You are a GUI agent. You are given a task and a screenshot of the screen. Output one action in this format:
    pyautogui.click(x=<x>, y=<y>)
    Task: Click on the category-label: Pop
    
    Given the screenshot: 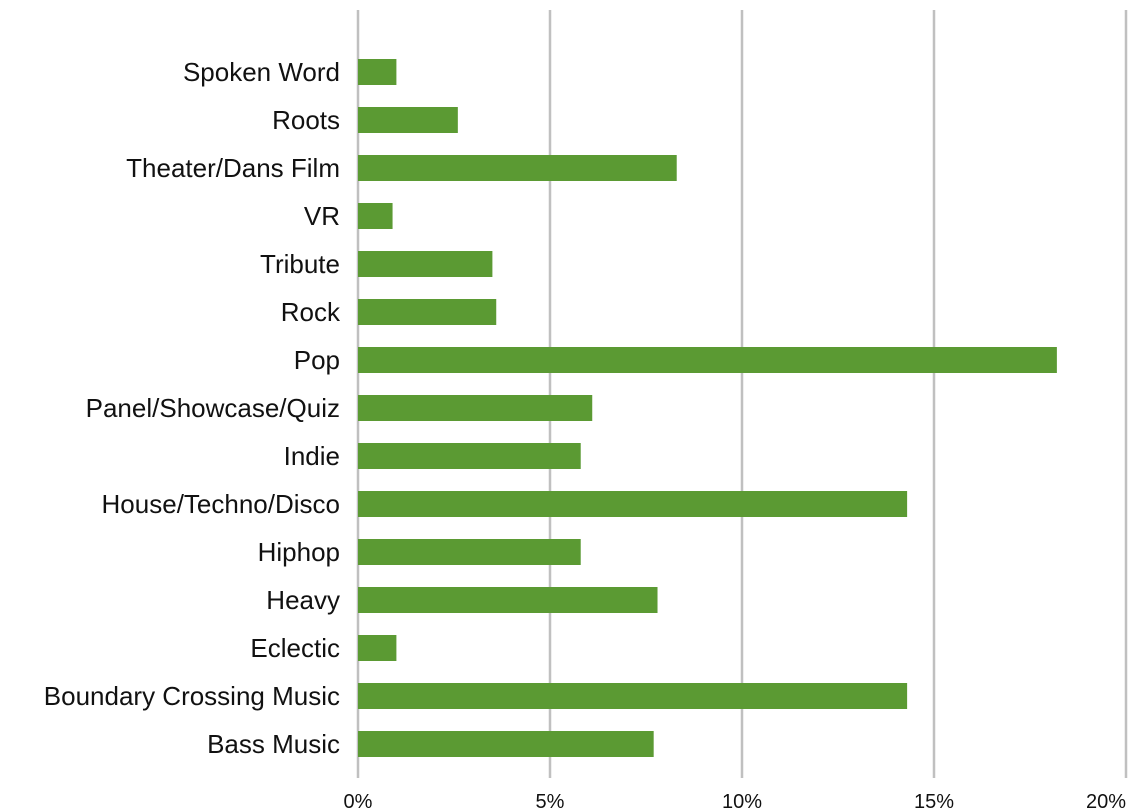 What is the action you would take?
    pyautogui.click(x=317, y=360)
    